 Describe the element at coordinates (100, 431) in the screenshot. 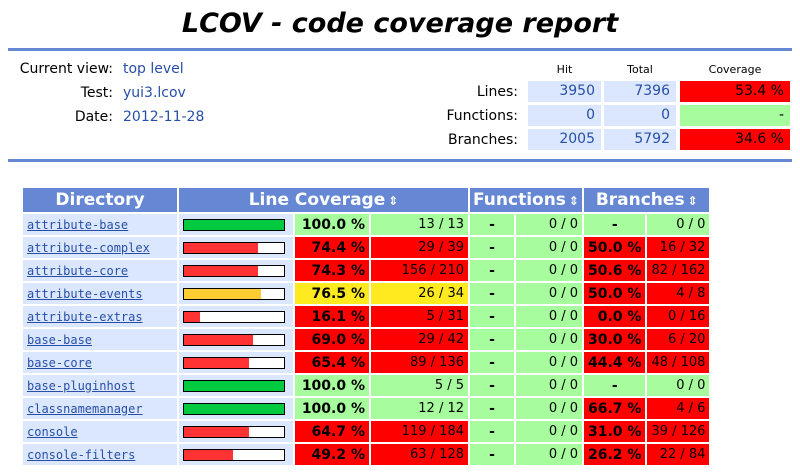

I see `directory-link: console` at that location.